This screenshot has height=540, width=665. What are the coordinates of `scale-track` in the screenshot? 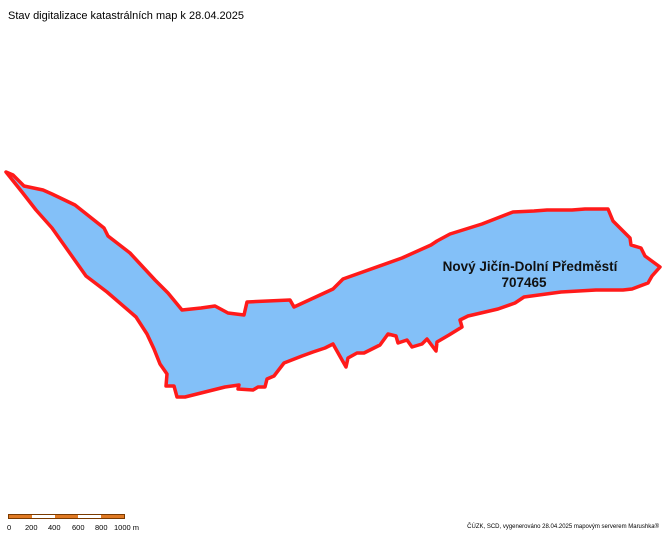 It's located at (66, 516).